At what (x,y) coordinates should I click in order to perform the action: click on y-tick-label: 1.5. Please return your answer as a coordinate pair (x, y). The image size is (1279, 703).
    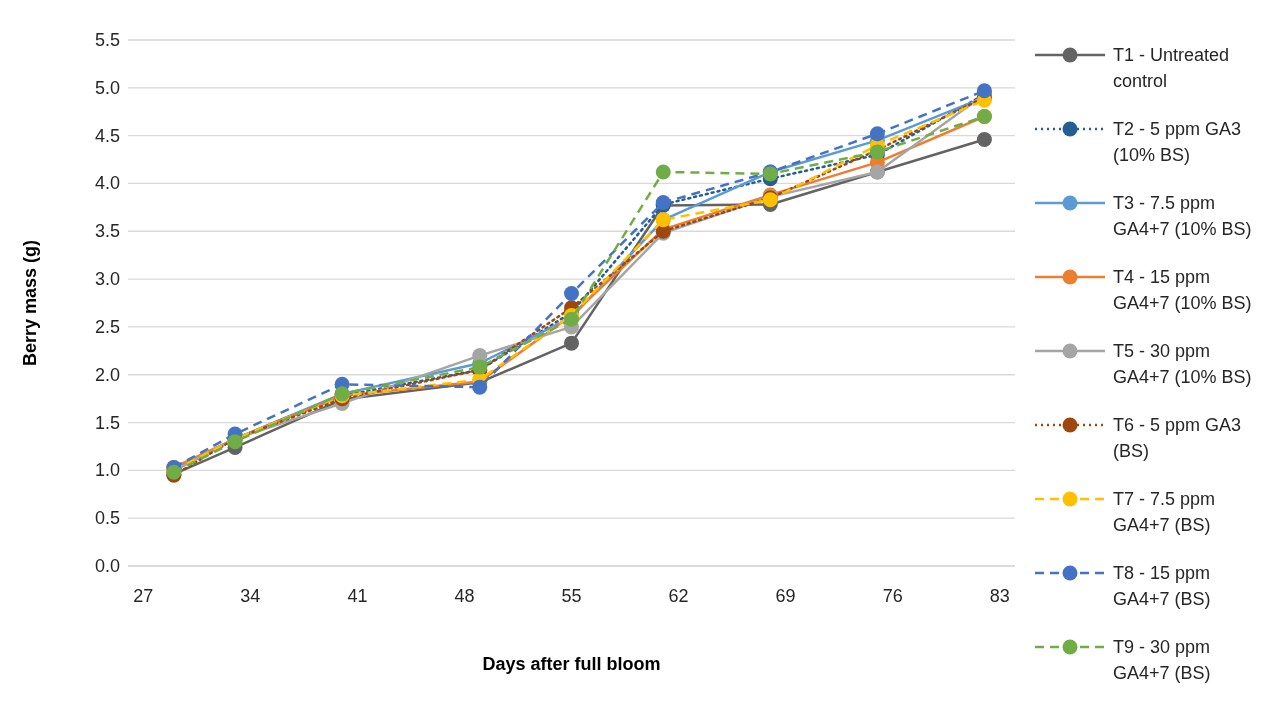
    Looking at the image, I should click on (107, 422).